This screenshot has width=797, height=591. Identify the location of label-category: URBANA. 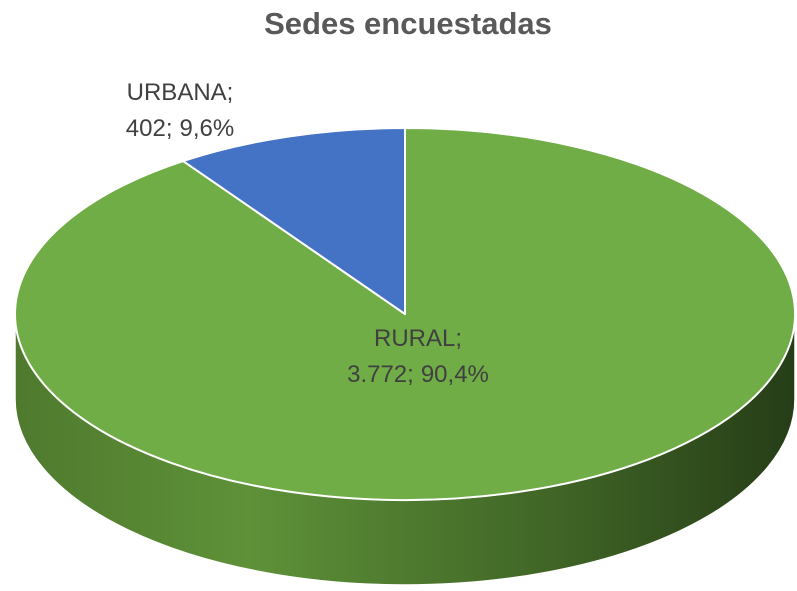
(177, 92).